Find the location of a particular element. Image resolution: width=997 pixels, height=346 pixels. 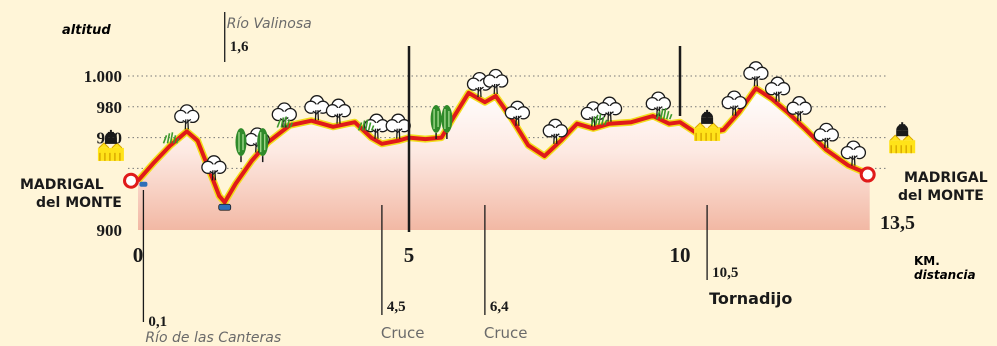

end-marker is located at coordinates (867, 174).